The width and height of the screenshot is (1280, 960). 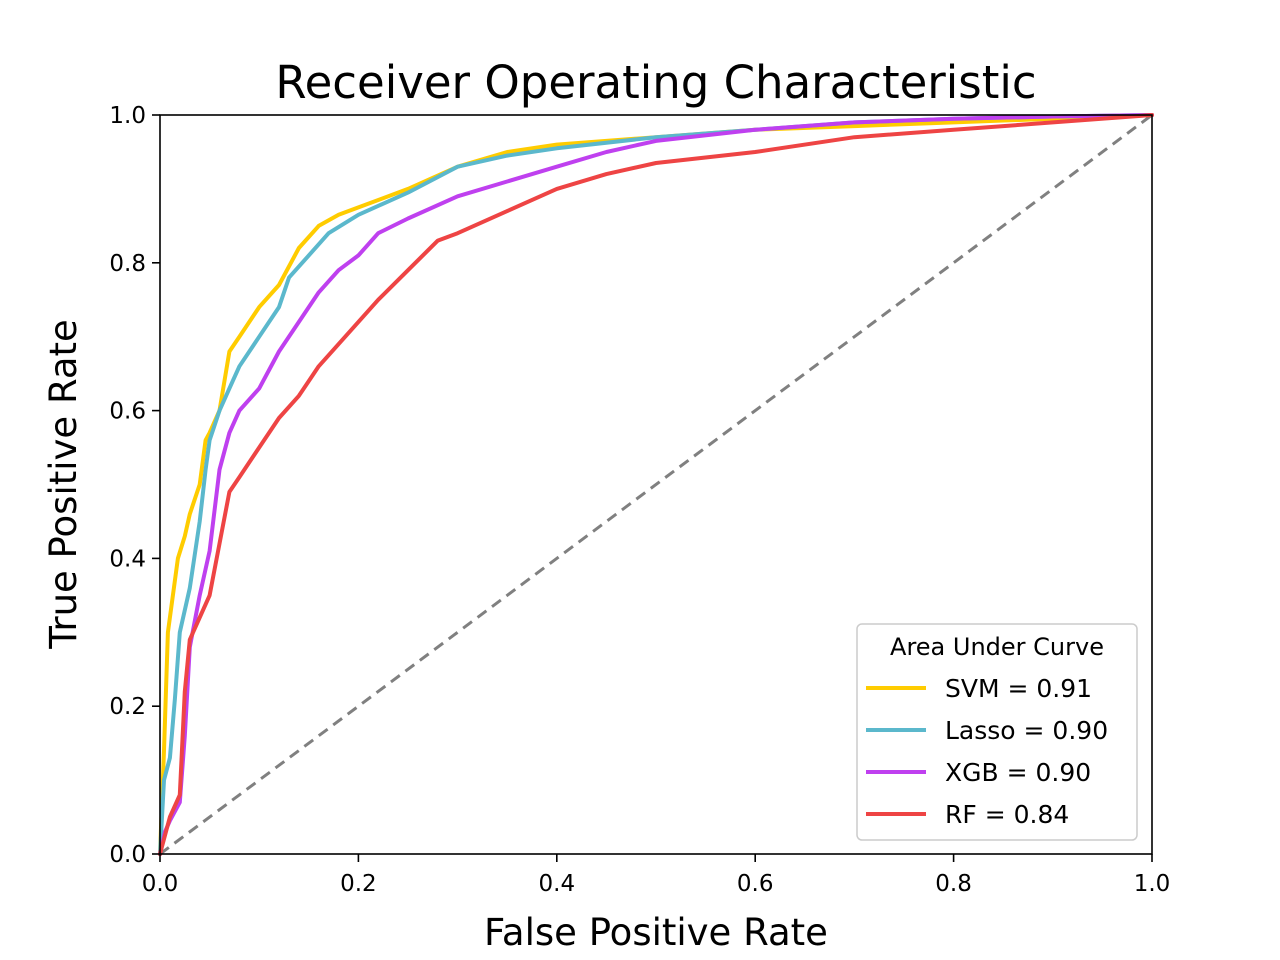 What do you see at coordinates (63, 484) in the screenshot?
I see `y-axis-label: True Positive Rate` at bounding box center [63, 484].